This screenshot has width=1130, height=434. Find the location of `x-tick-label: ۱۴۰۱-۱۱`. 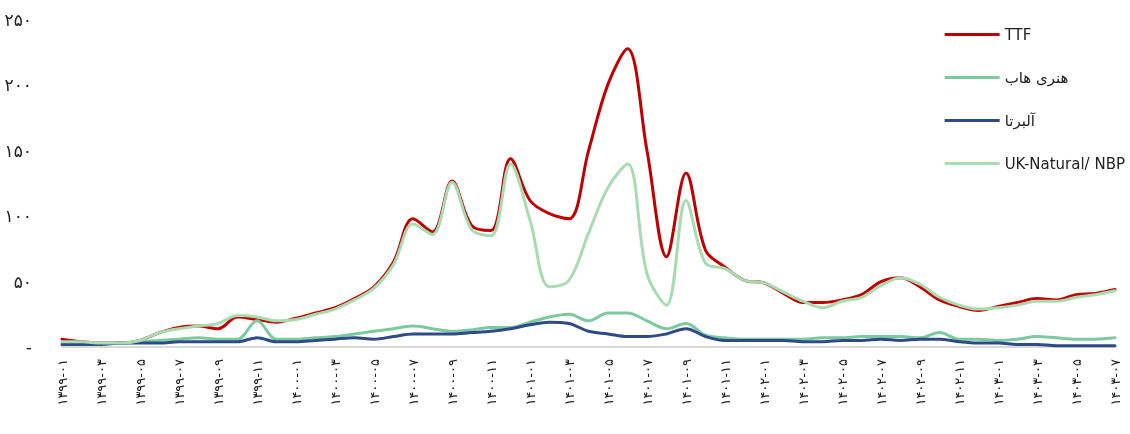

x-tick-label: ۱۴۰۱-۱۱ is located at coordinates (725, 382).